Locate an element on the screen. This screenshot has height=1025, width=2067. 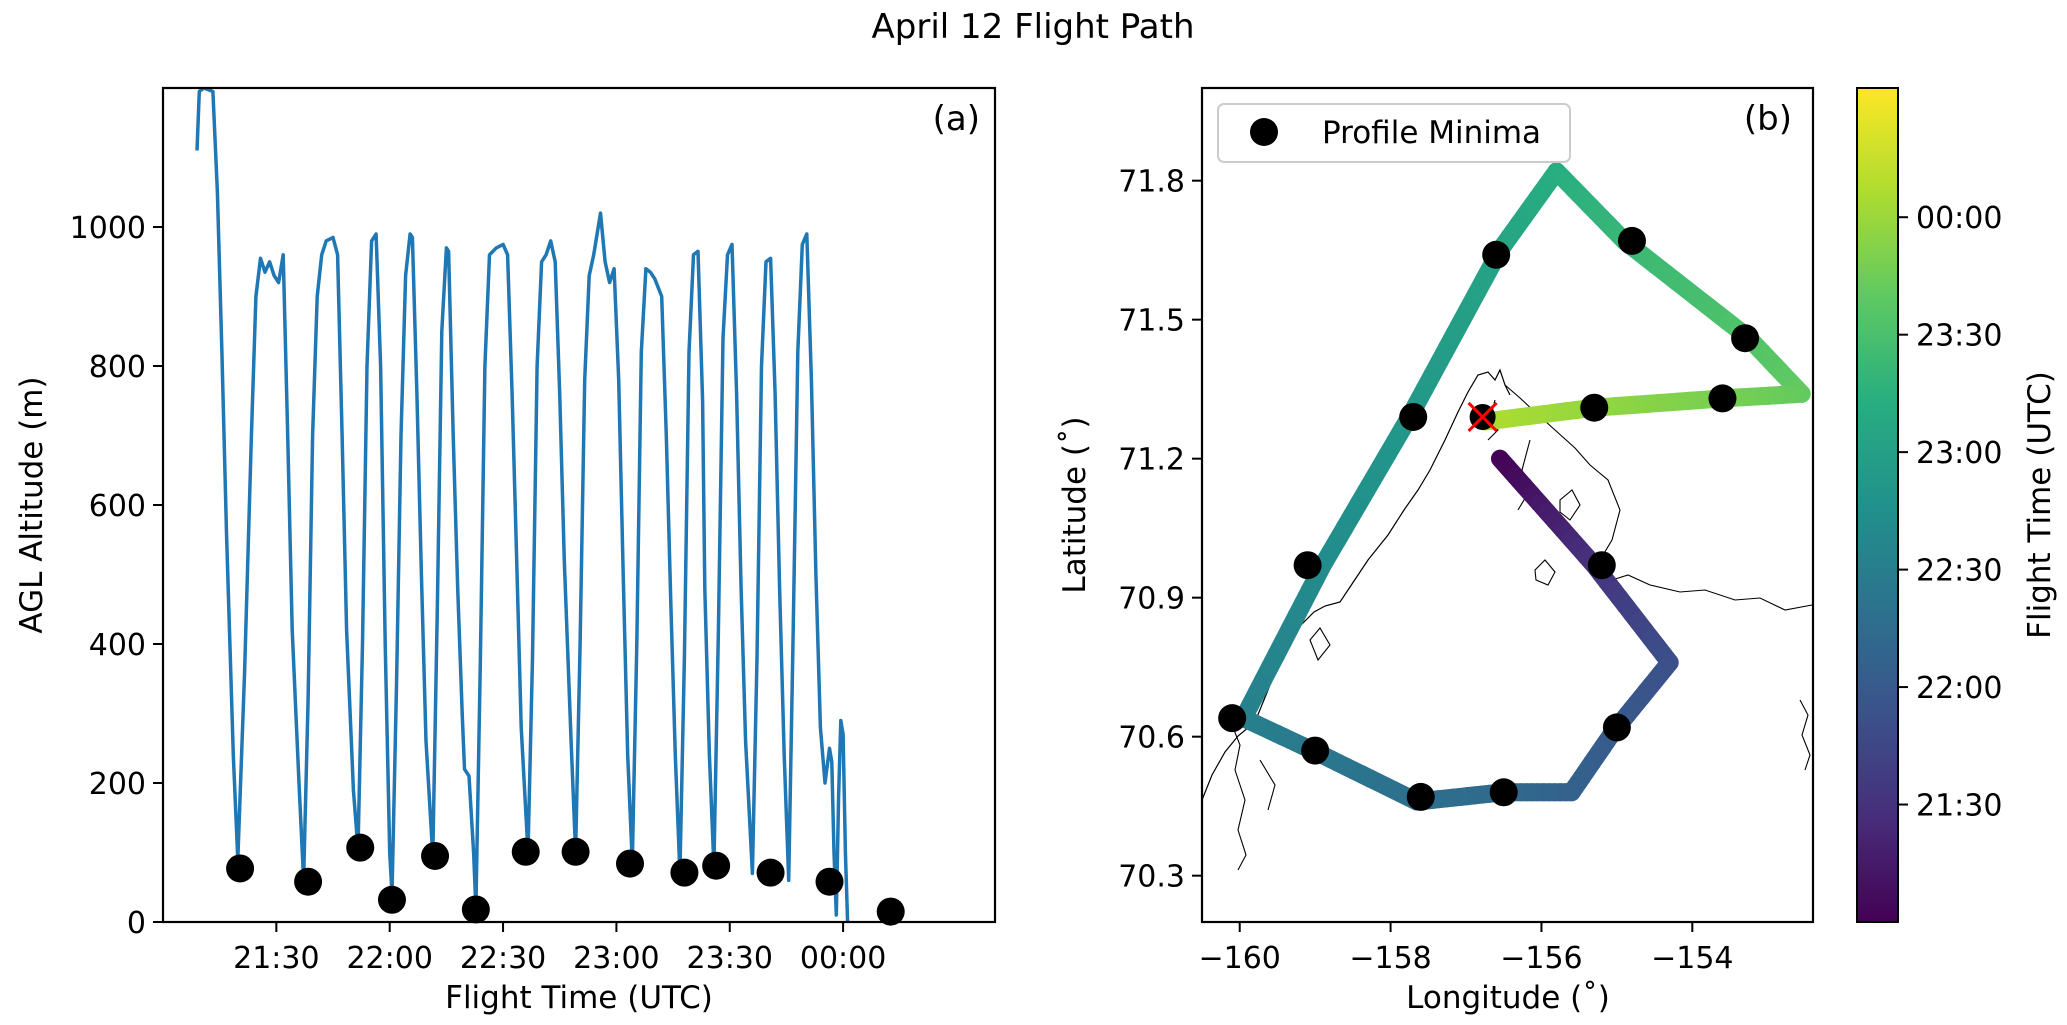
x-tick-label: 23:30 is located at coordinates (730, 958).